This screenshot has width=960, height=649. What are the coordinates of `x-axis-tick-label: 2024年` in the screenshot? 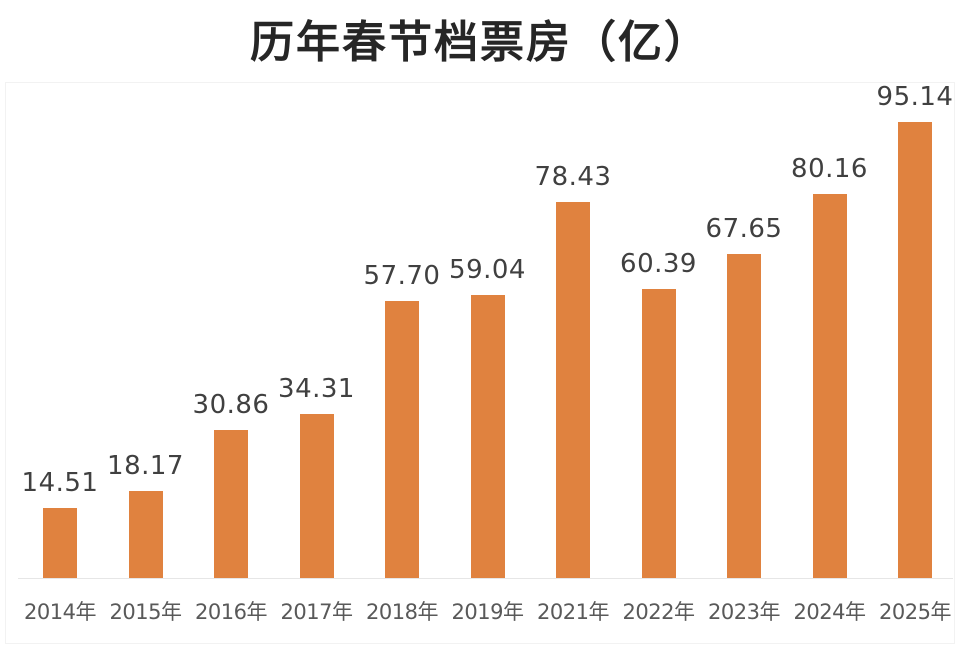 It's located at (829, 612).